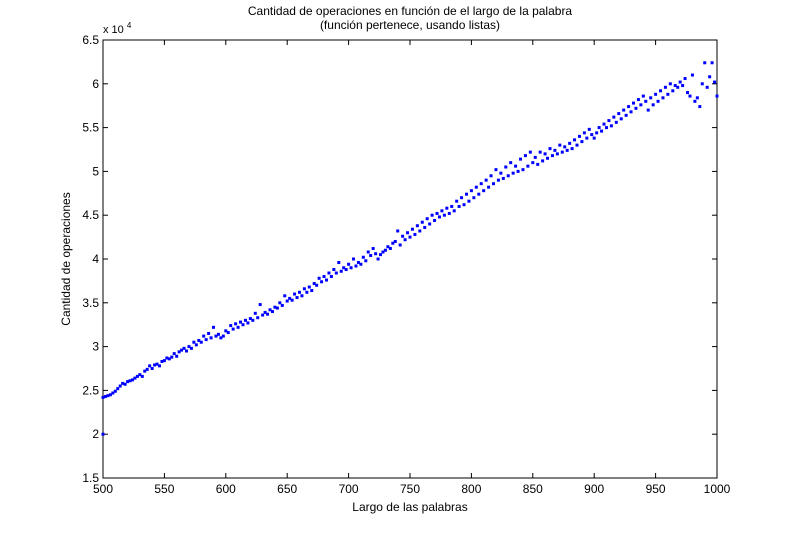  I want to click on y-tick-label: 4, so click(95, 259).